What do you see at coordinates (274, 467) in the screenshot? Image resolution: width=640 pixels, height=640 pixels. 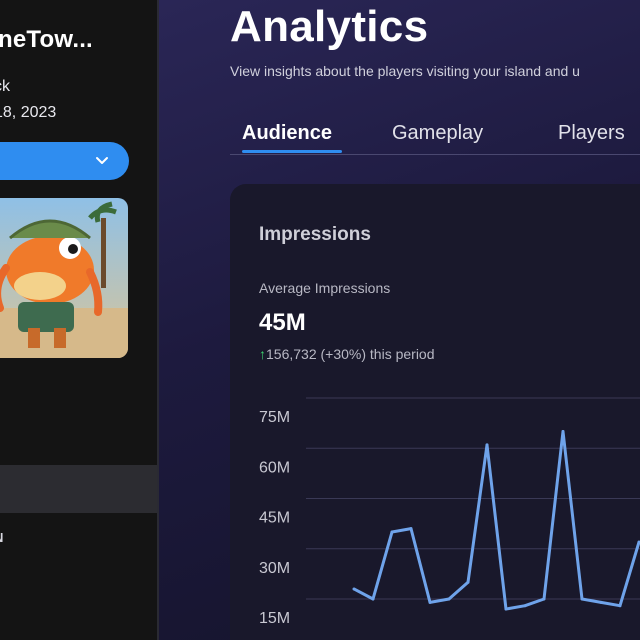 I see `y-tick-label: 60M` at bounding box center [274, 467].